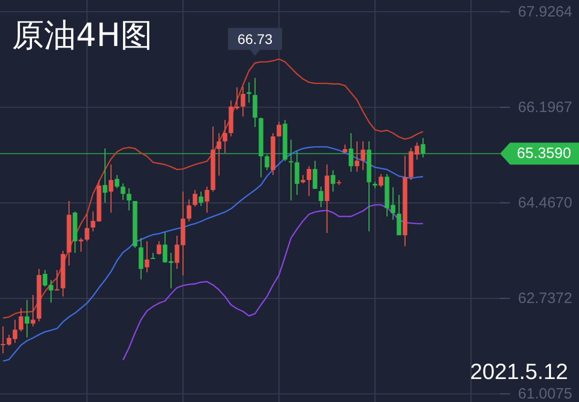  I want to click on annotation: 66.73, so click(255, 38).